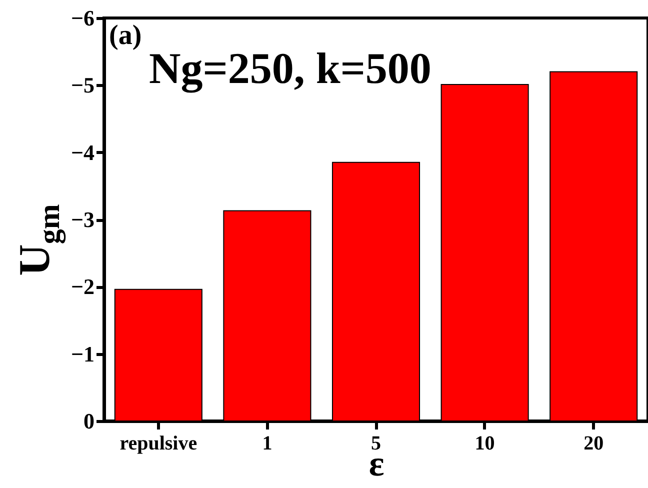 The image size is (648, 488). Describe the element at coordinates (125, 35) in the screenshot. I see `annotation: (a)` at that location.